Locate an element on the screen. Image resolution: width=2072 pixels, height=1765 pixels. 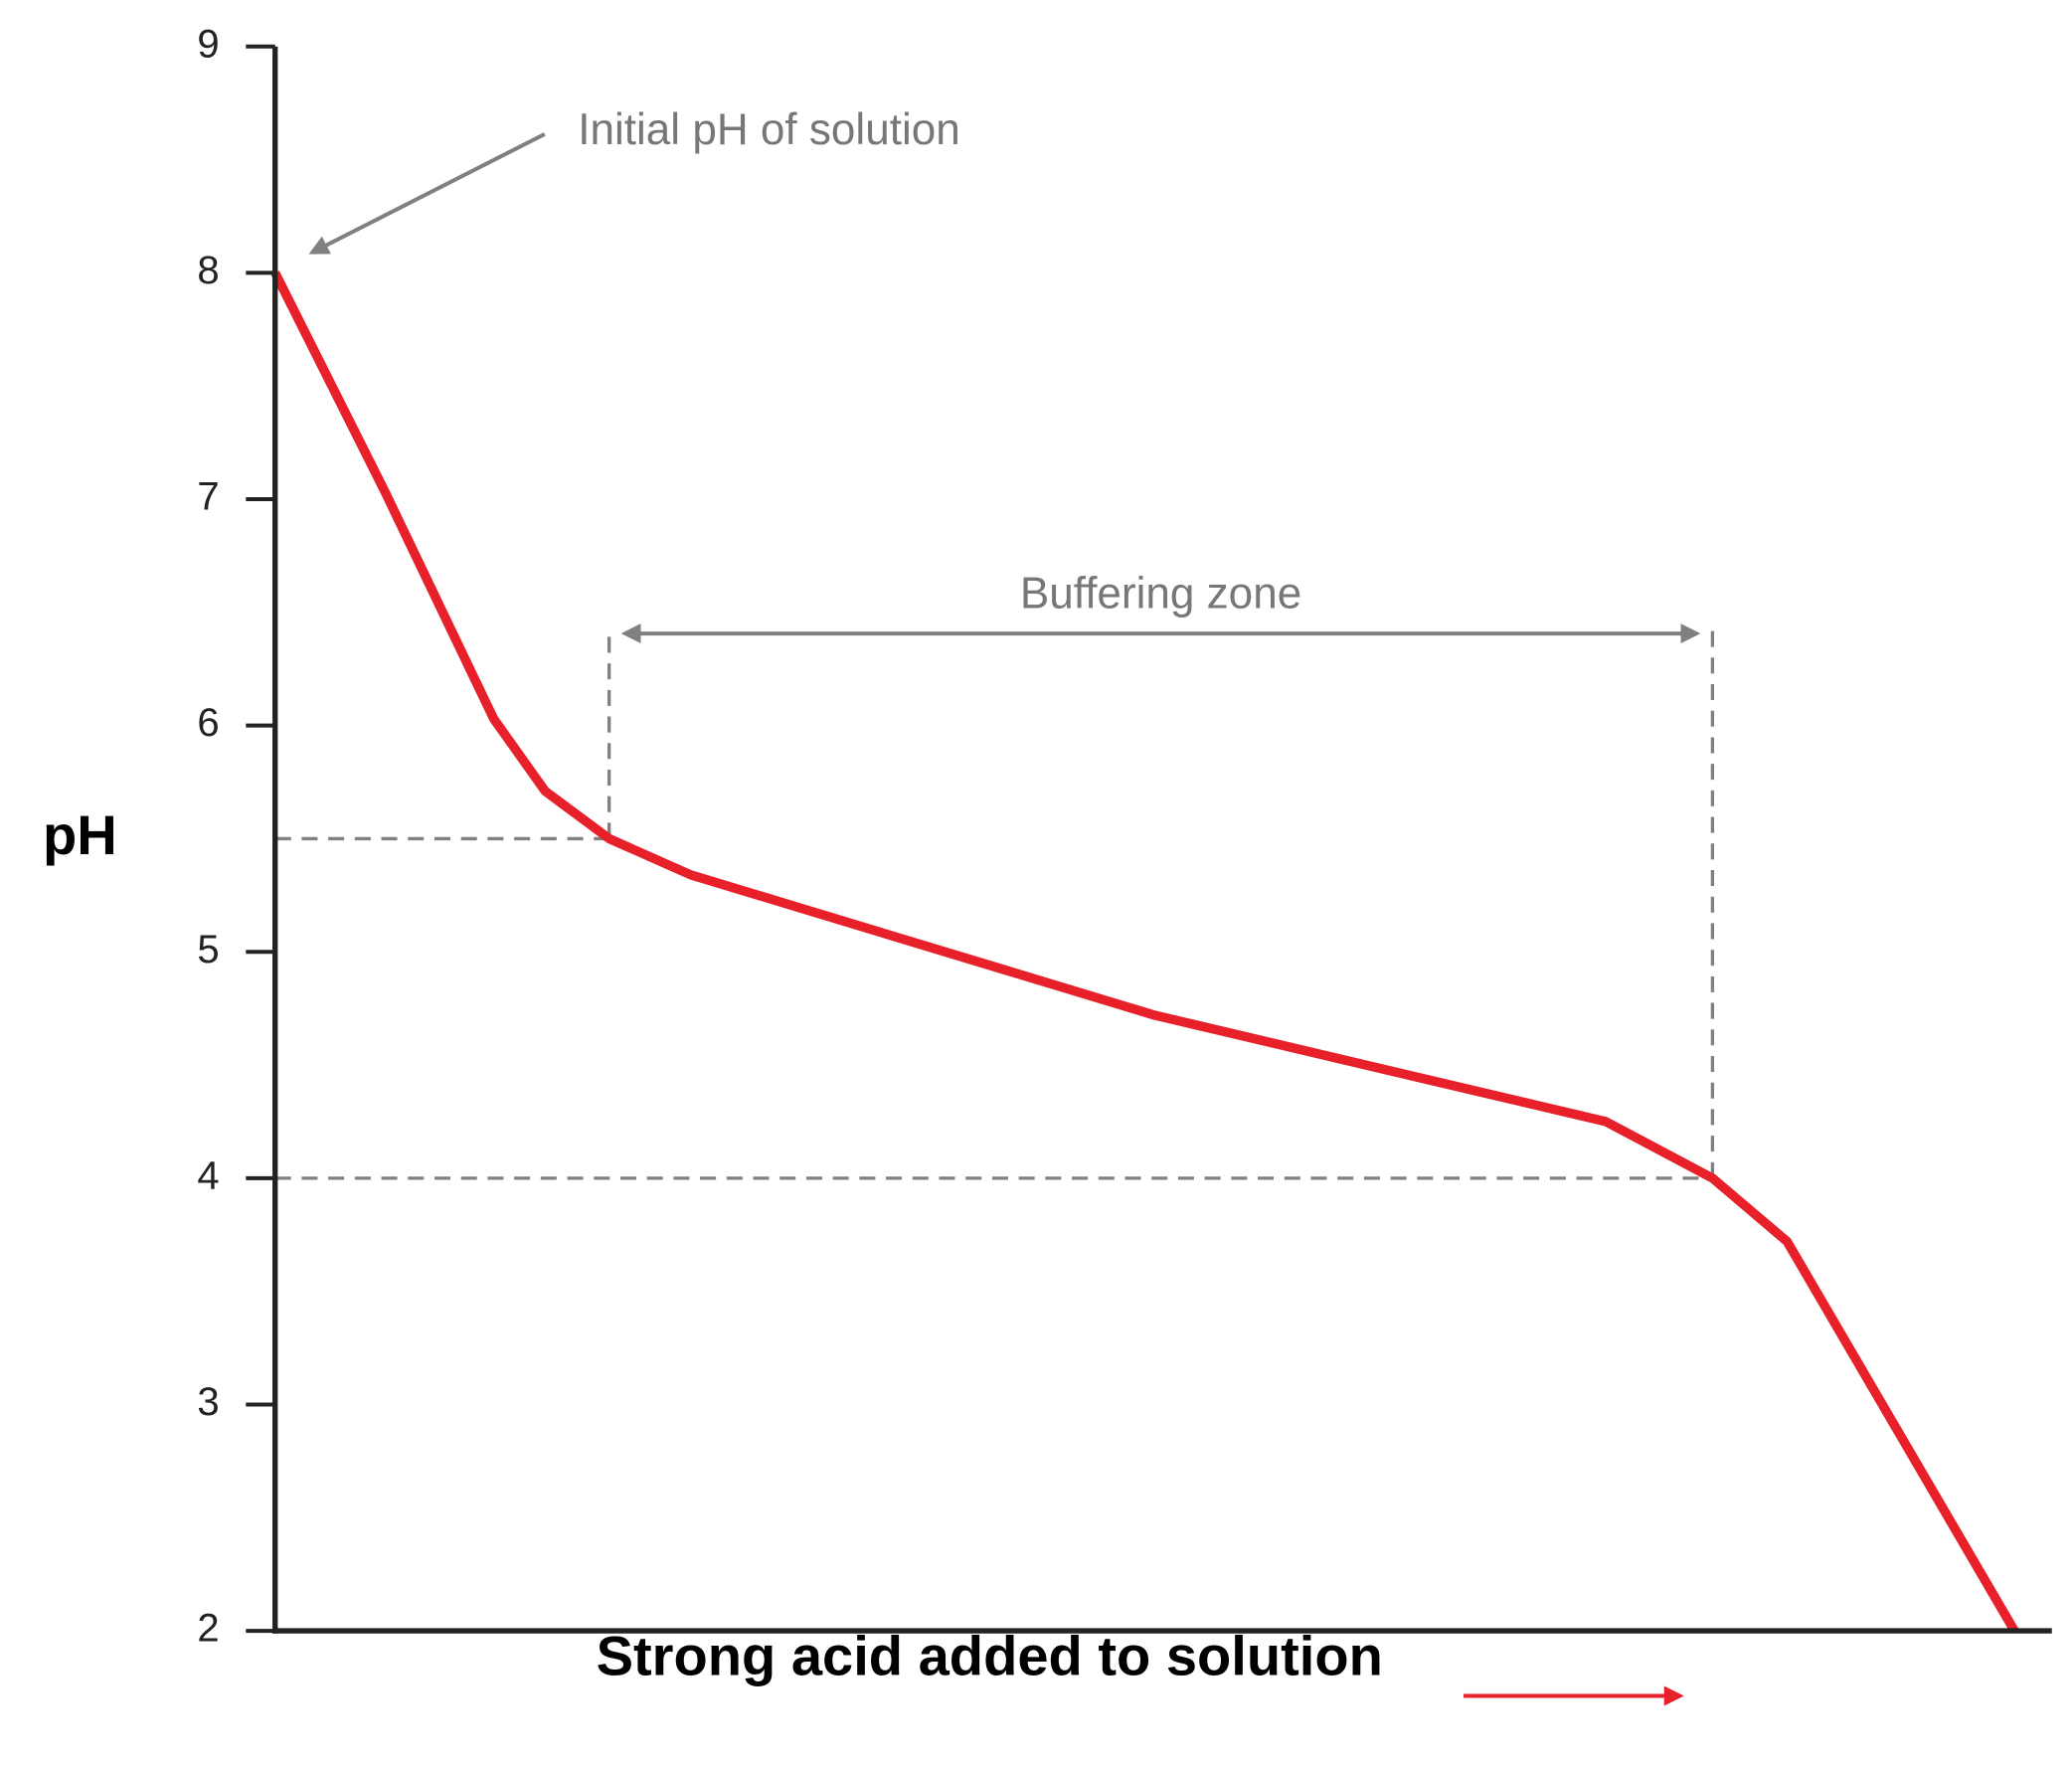
initial-arrow is located at coordinates (427, 193).